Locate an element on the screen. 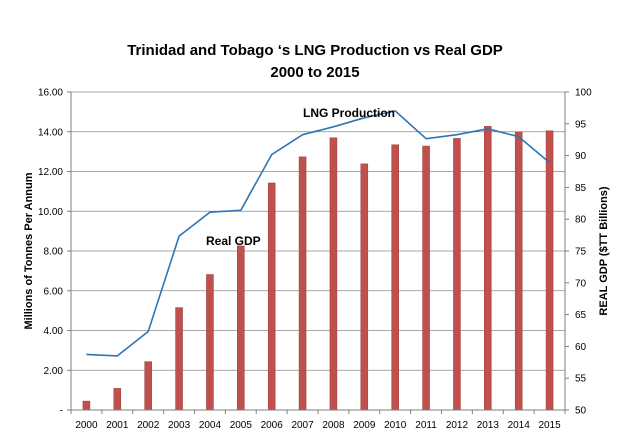  x-tick-label: 2003 is located at coordinates (179, 425).